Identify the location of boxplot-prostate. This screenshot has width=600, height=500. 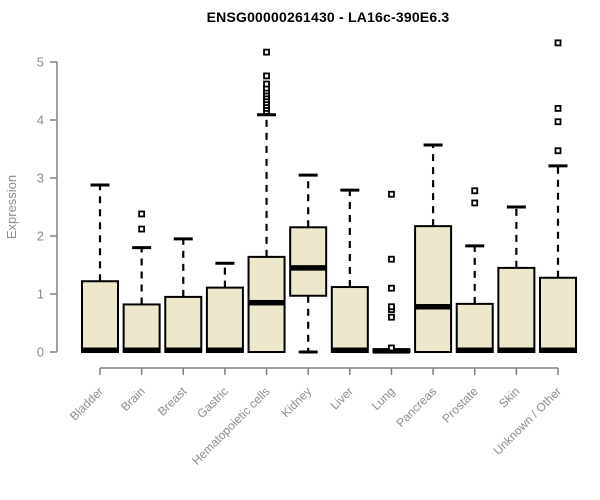
(474, 270).